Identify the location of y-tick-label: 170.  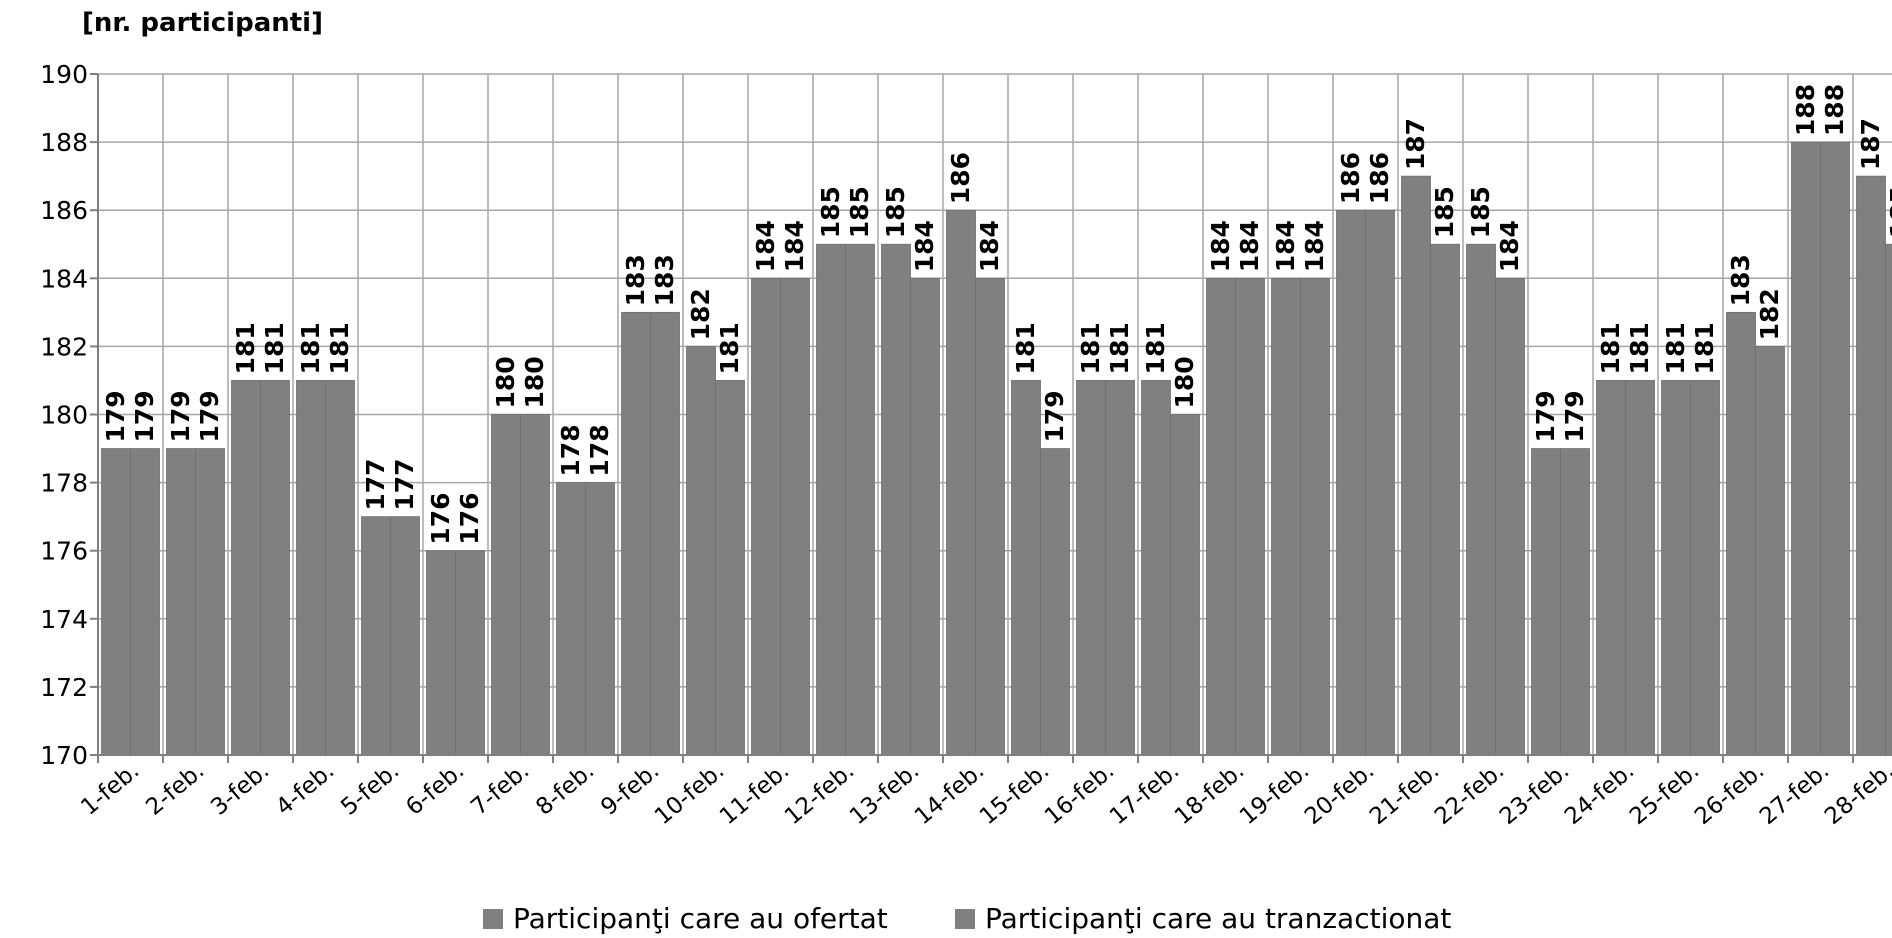
(64, 755).